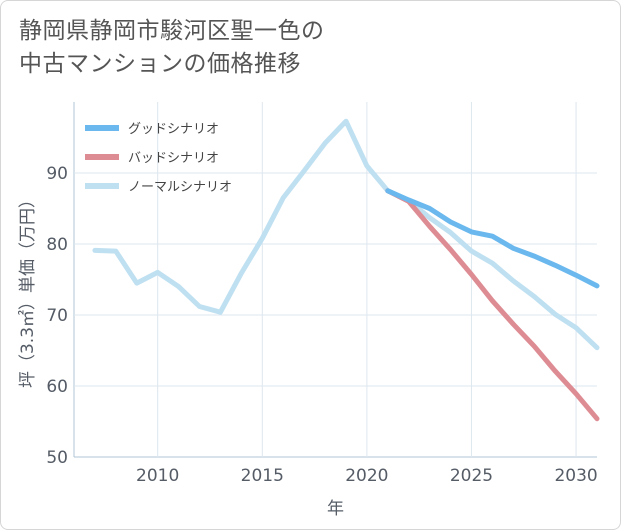 This screenshot has height=530, width=621. What do you see at coordinates (471, 476) in the screenshot?
I see `x-tick-label: 2025` at bounding box center [471, 476].